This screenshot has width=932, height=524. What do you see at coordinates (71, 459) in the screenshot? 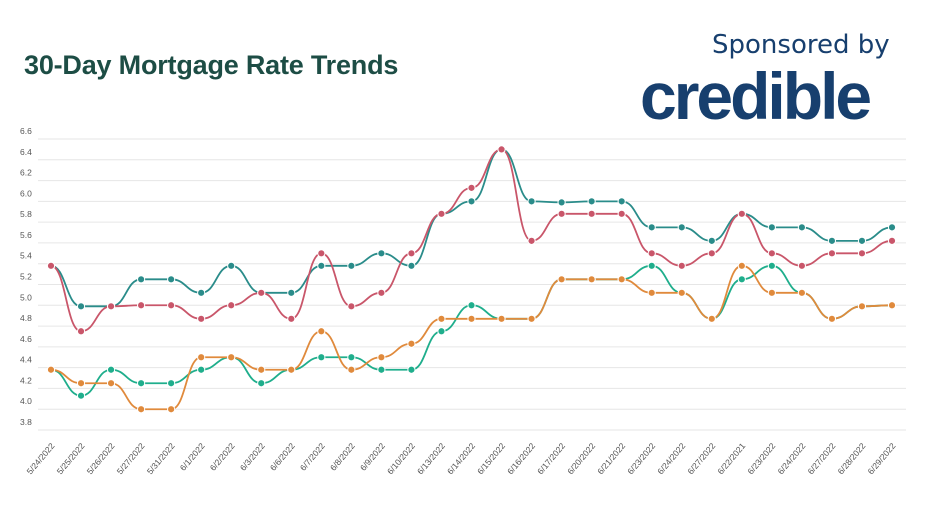
I see `x-tick-label: 5/25/2022` at bounding box center [71, 459].